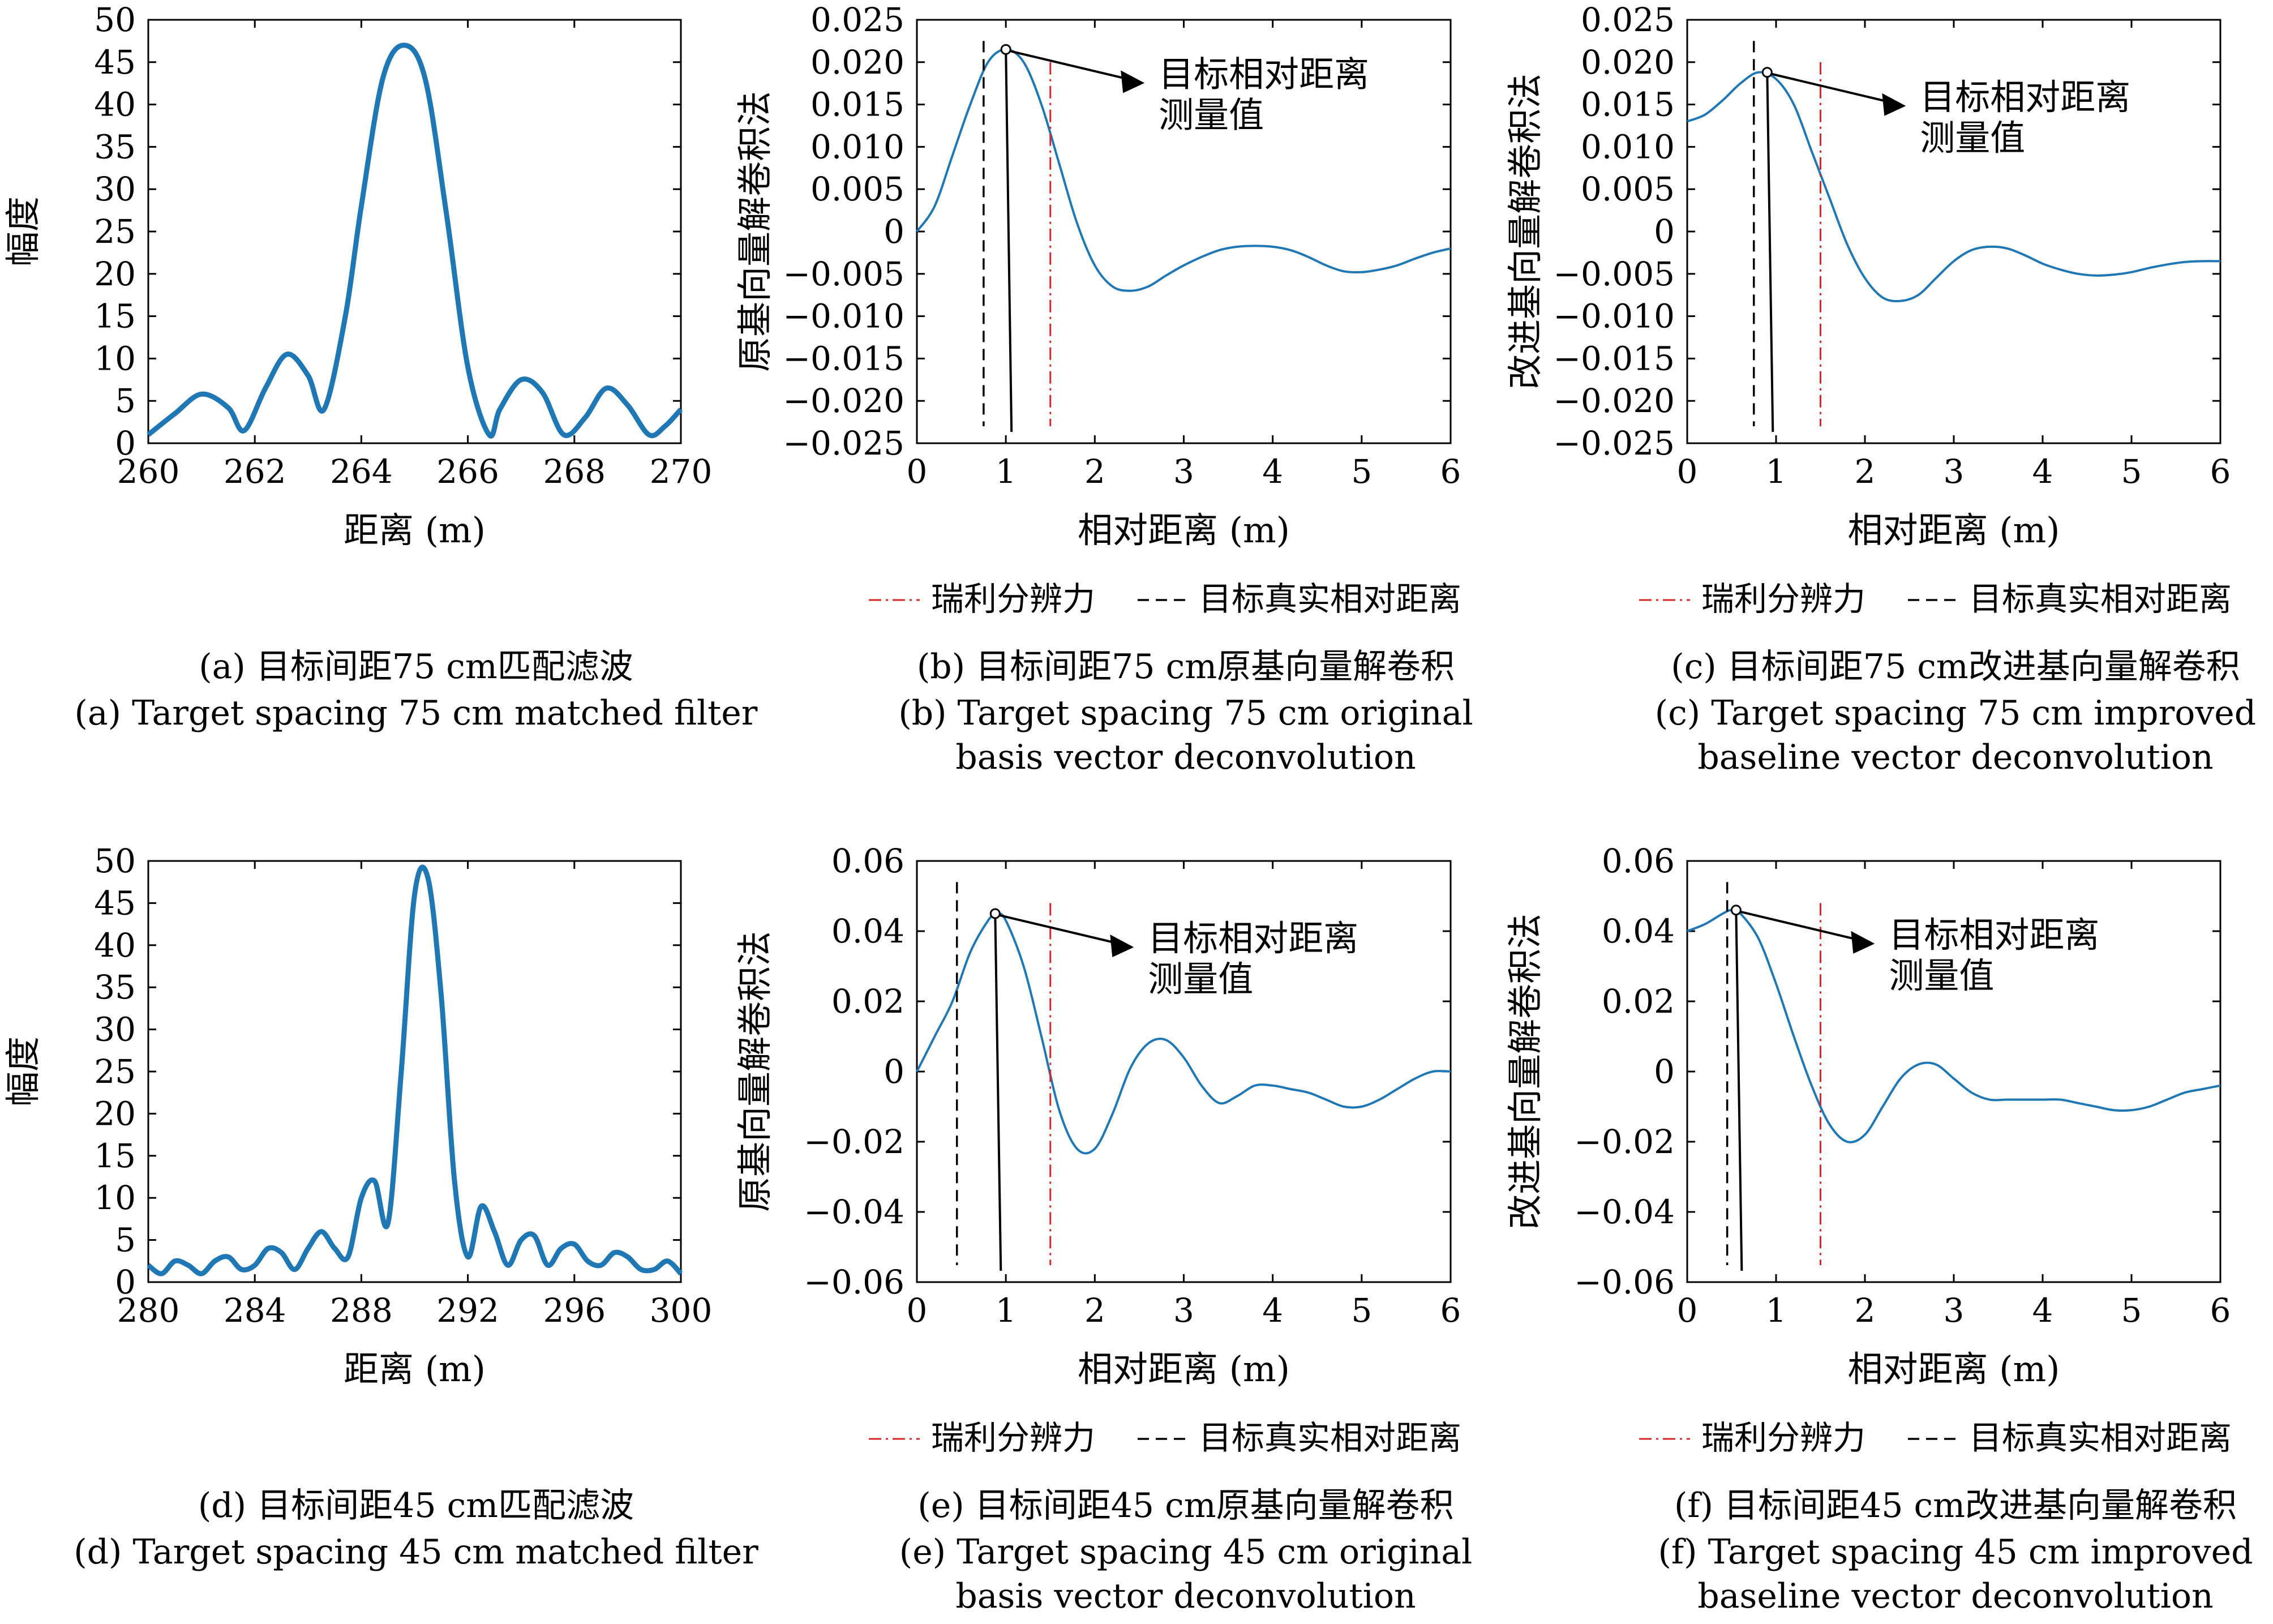  I want to click on y-tick-label: 0.015, so click(1628, 104).